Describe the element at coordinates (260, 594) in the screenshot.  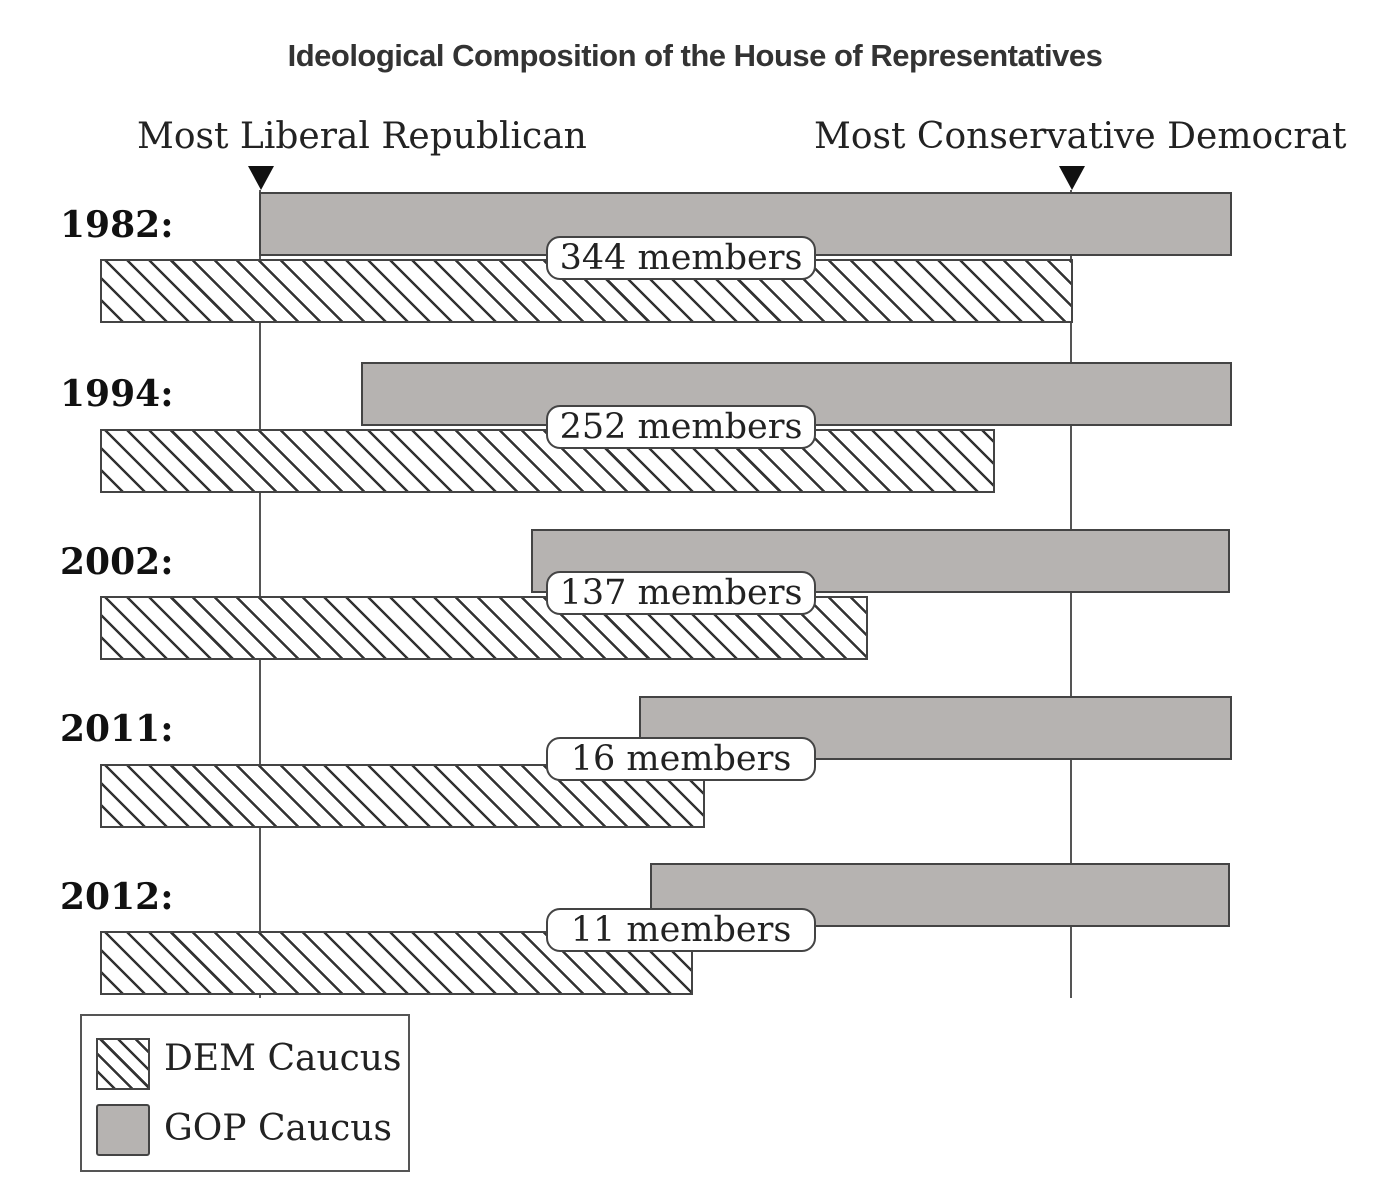
I see `reference-line-liberal-republican` at that location.